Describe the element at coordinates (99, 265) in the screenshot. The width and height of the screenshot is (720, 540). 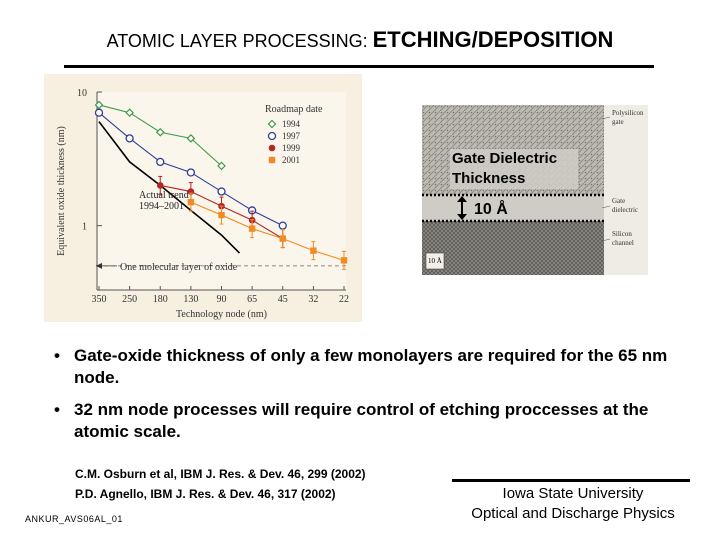
I see `annotation-arrowhead` at that location.